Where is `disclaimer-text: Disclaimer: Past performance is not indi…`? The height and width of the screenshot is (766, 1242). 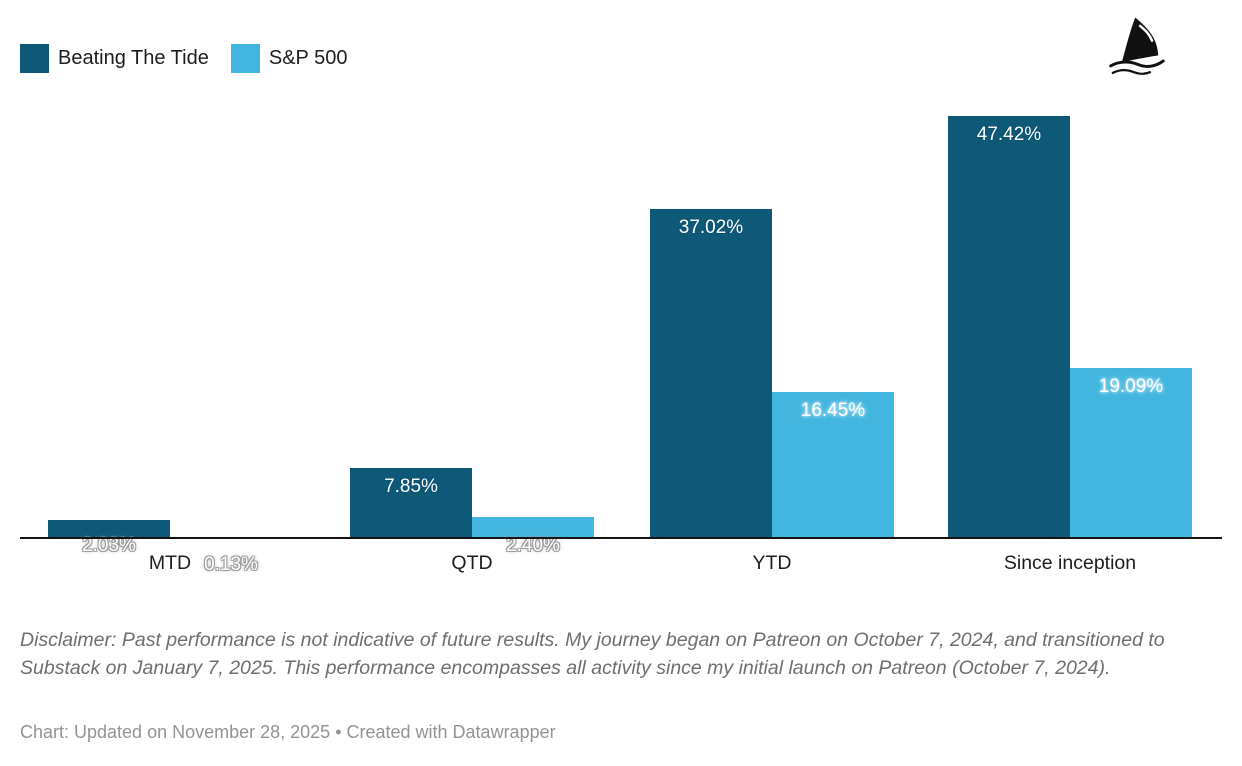
disclaimer-text: Disclaimer: Past performance is not indi… is located at coordinates (592, 654).